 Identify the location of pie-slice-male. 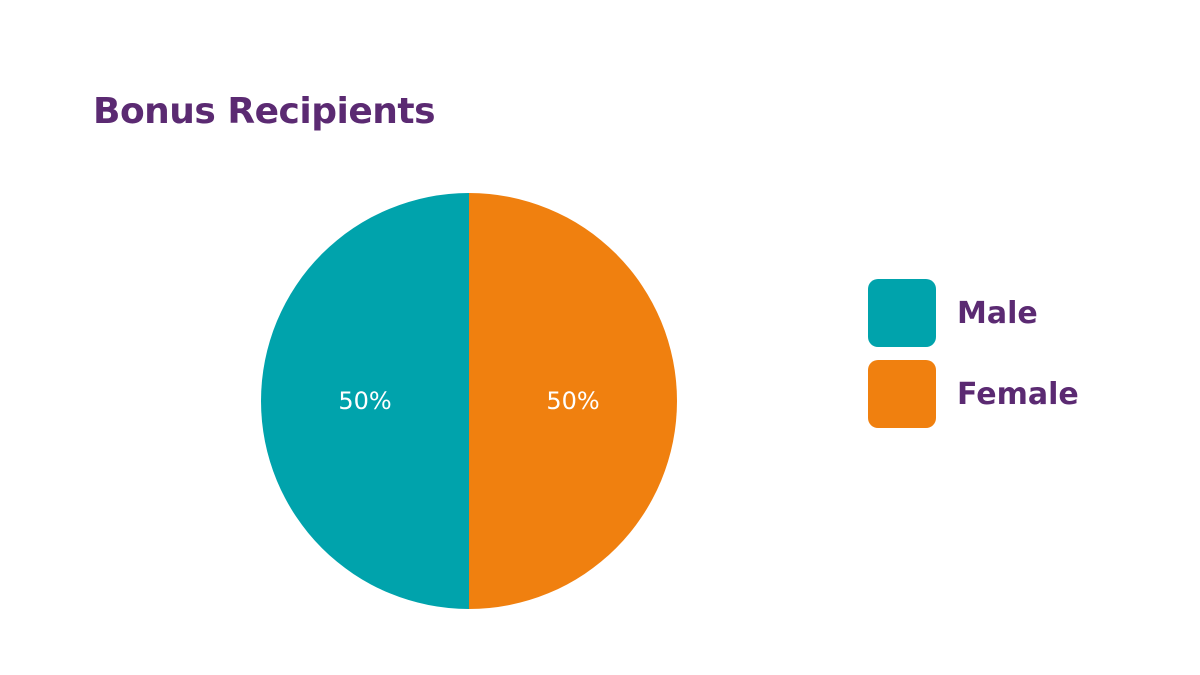
(365, 401).